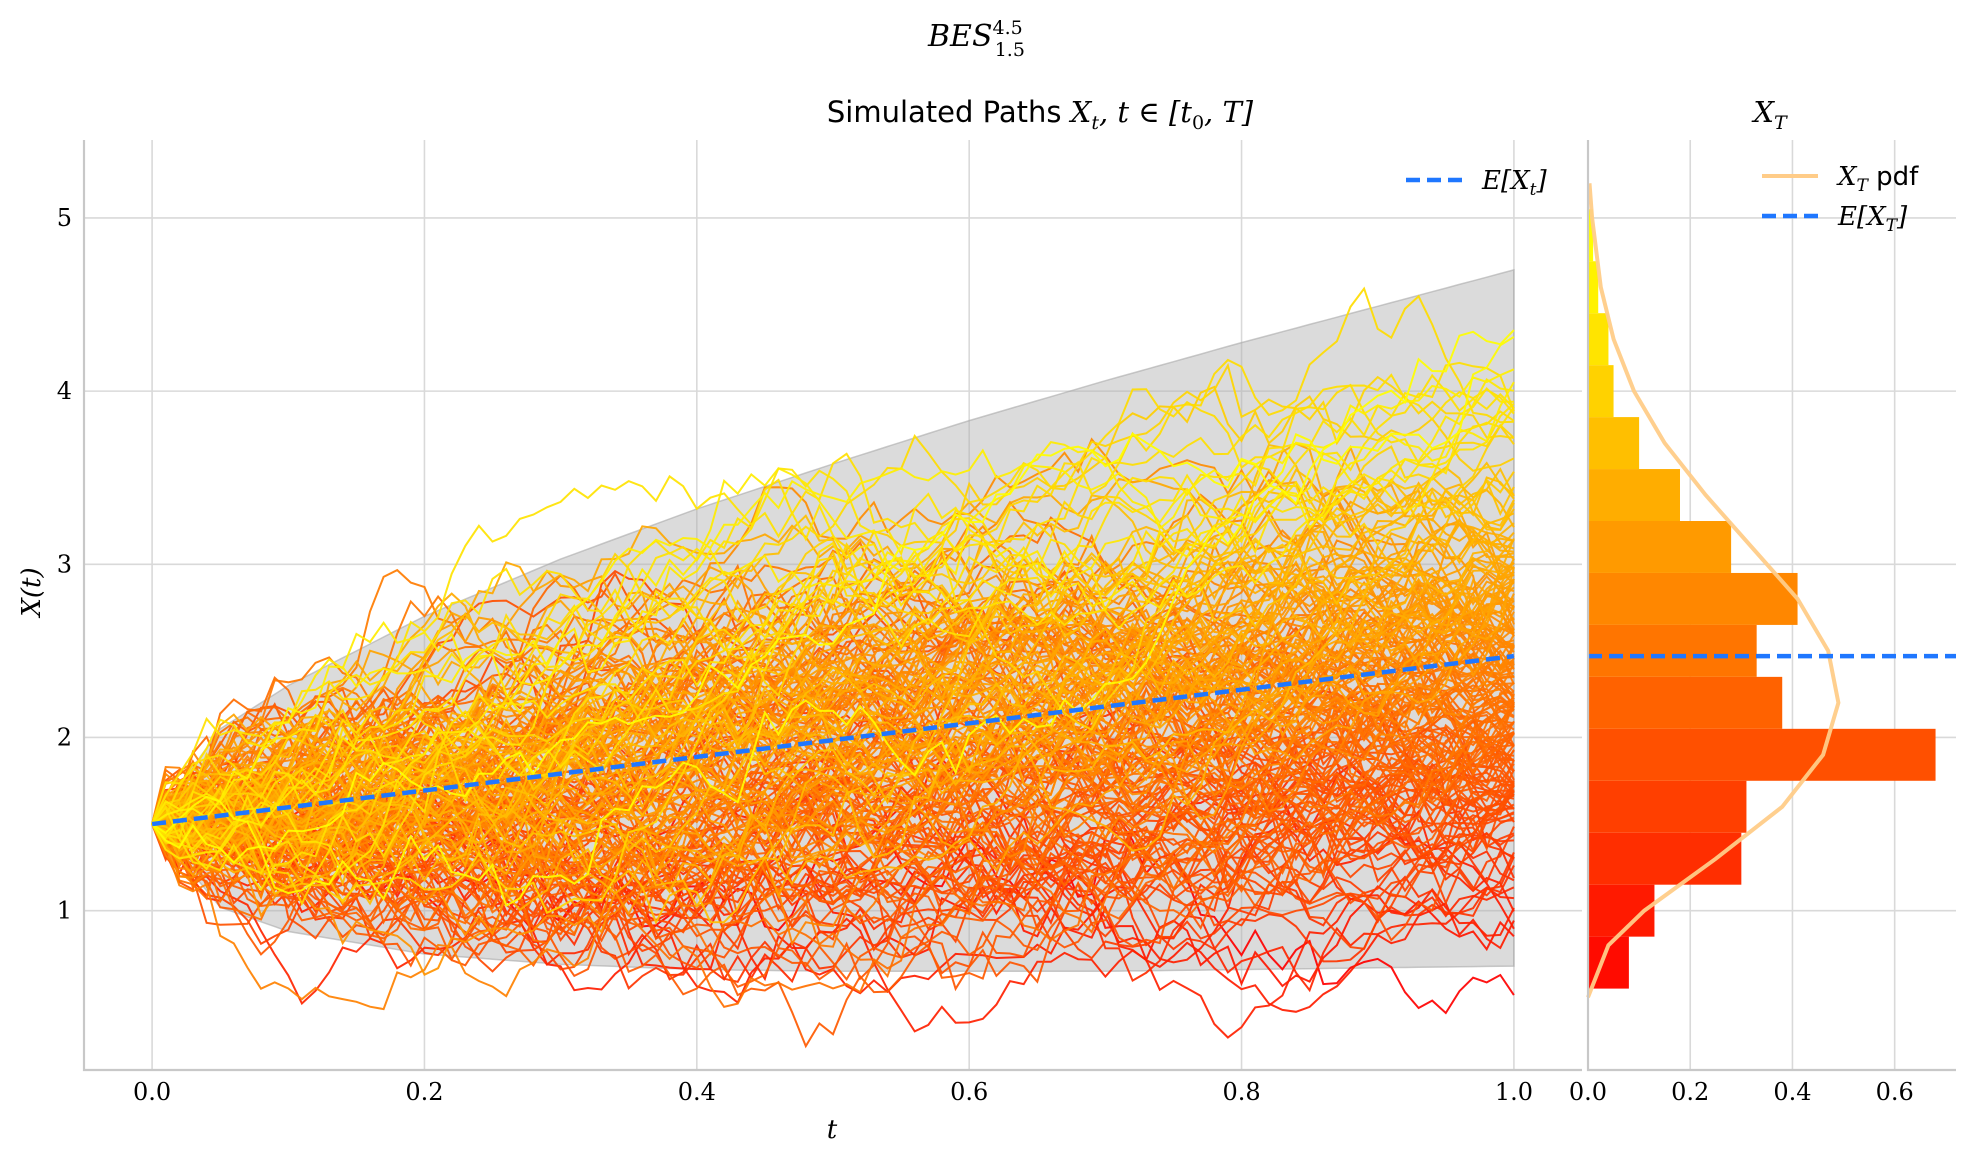 The width and height of the screenshot is (1962, 1154). I want to click on paths-x-axis-label: t, so click(832, 1130).